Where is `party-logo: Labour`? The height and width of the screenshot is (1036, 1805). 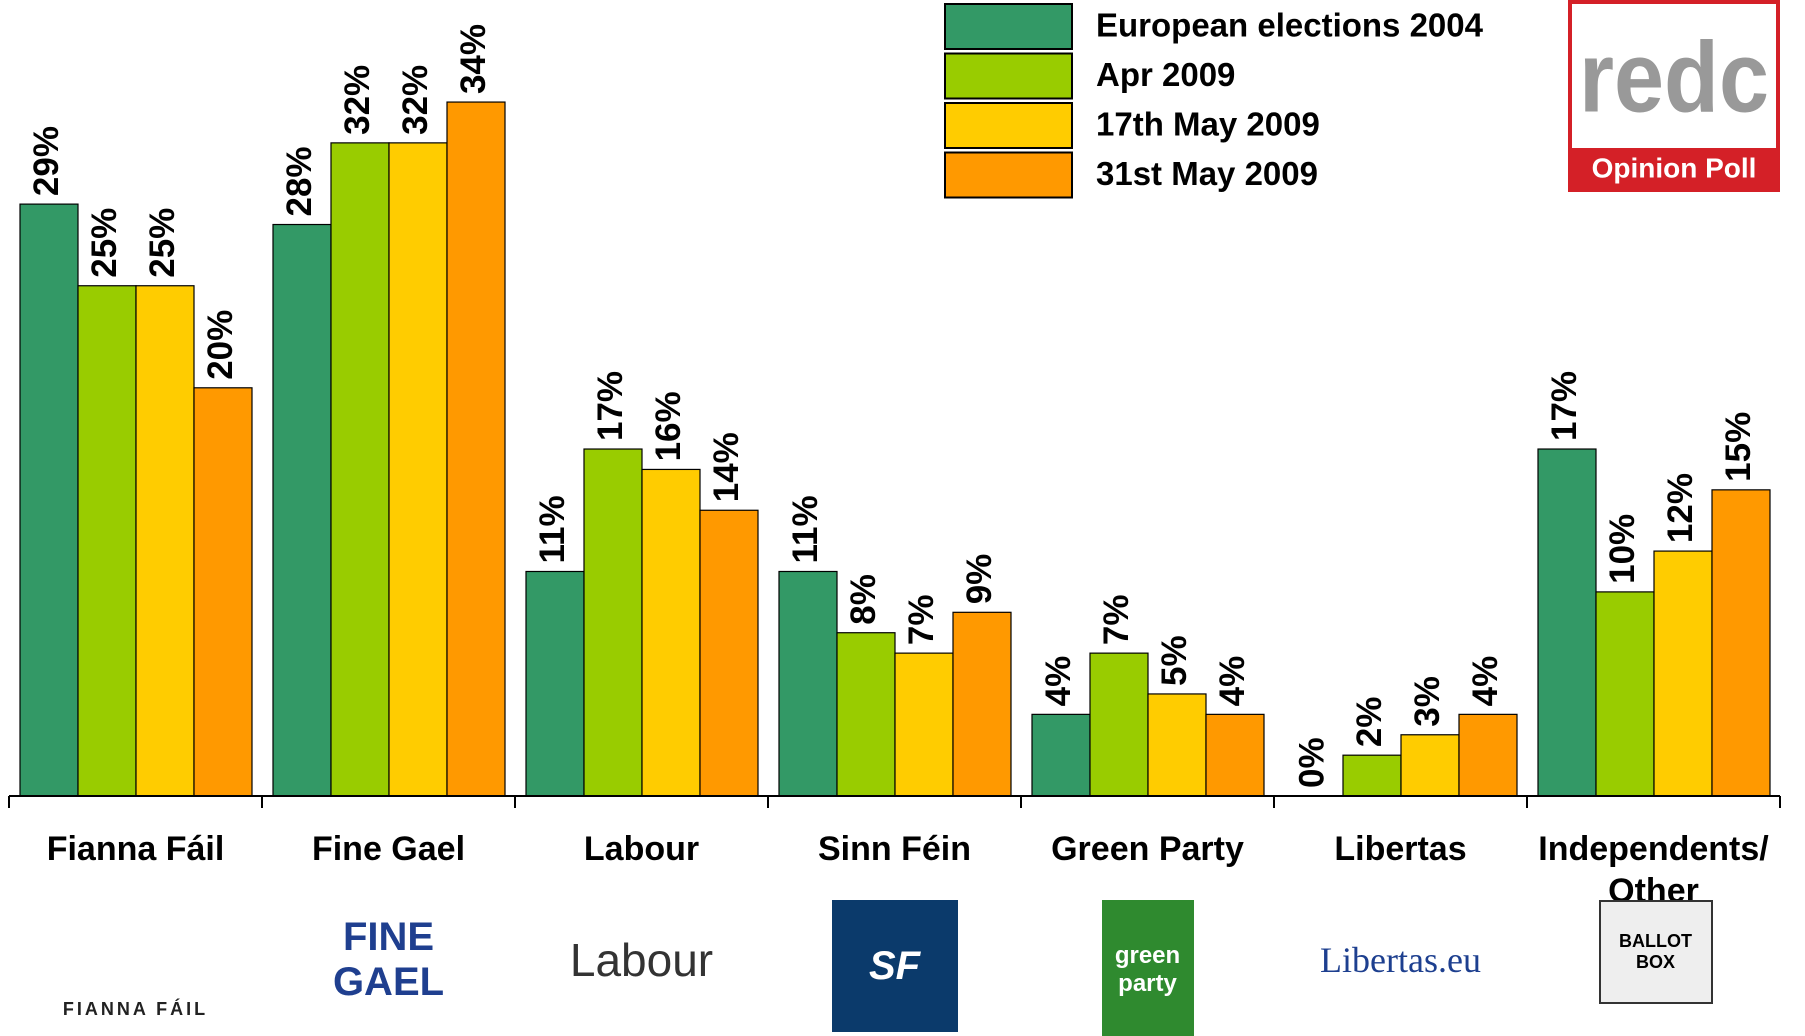
party-logo: Labour is located at coordinates (641, 960).